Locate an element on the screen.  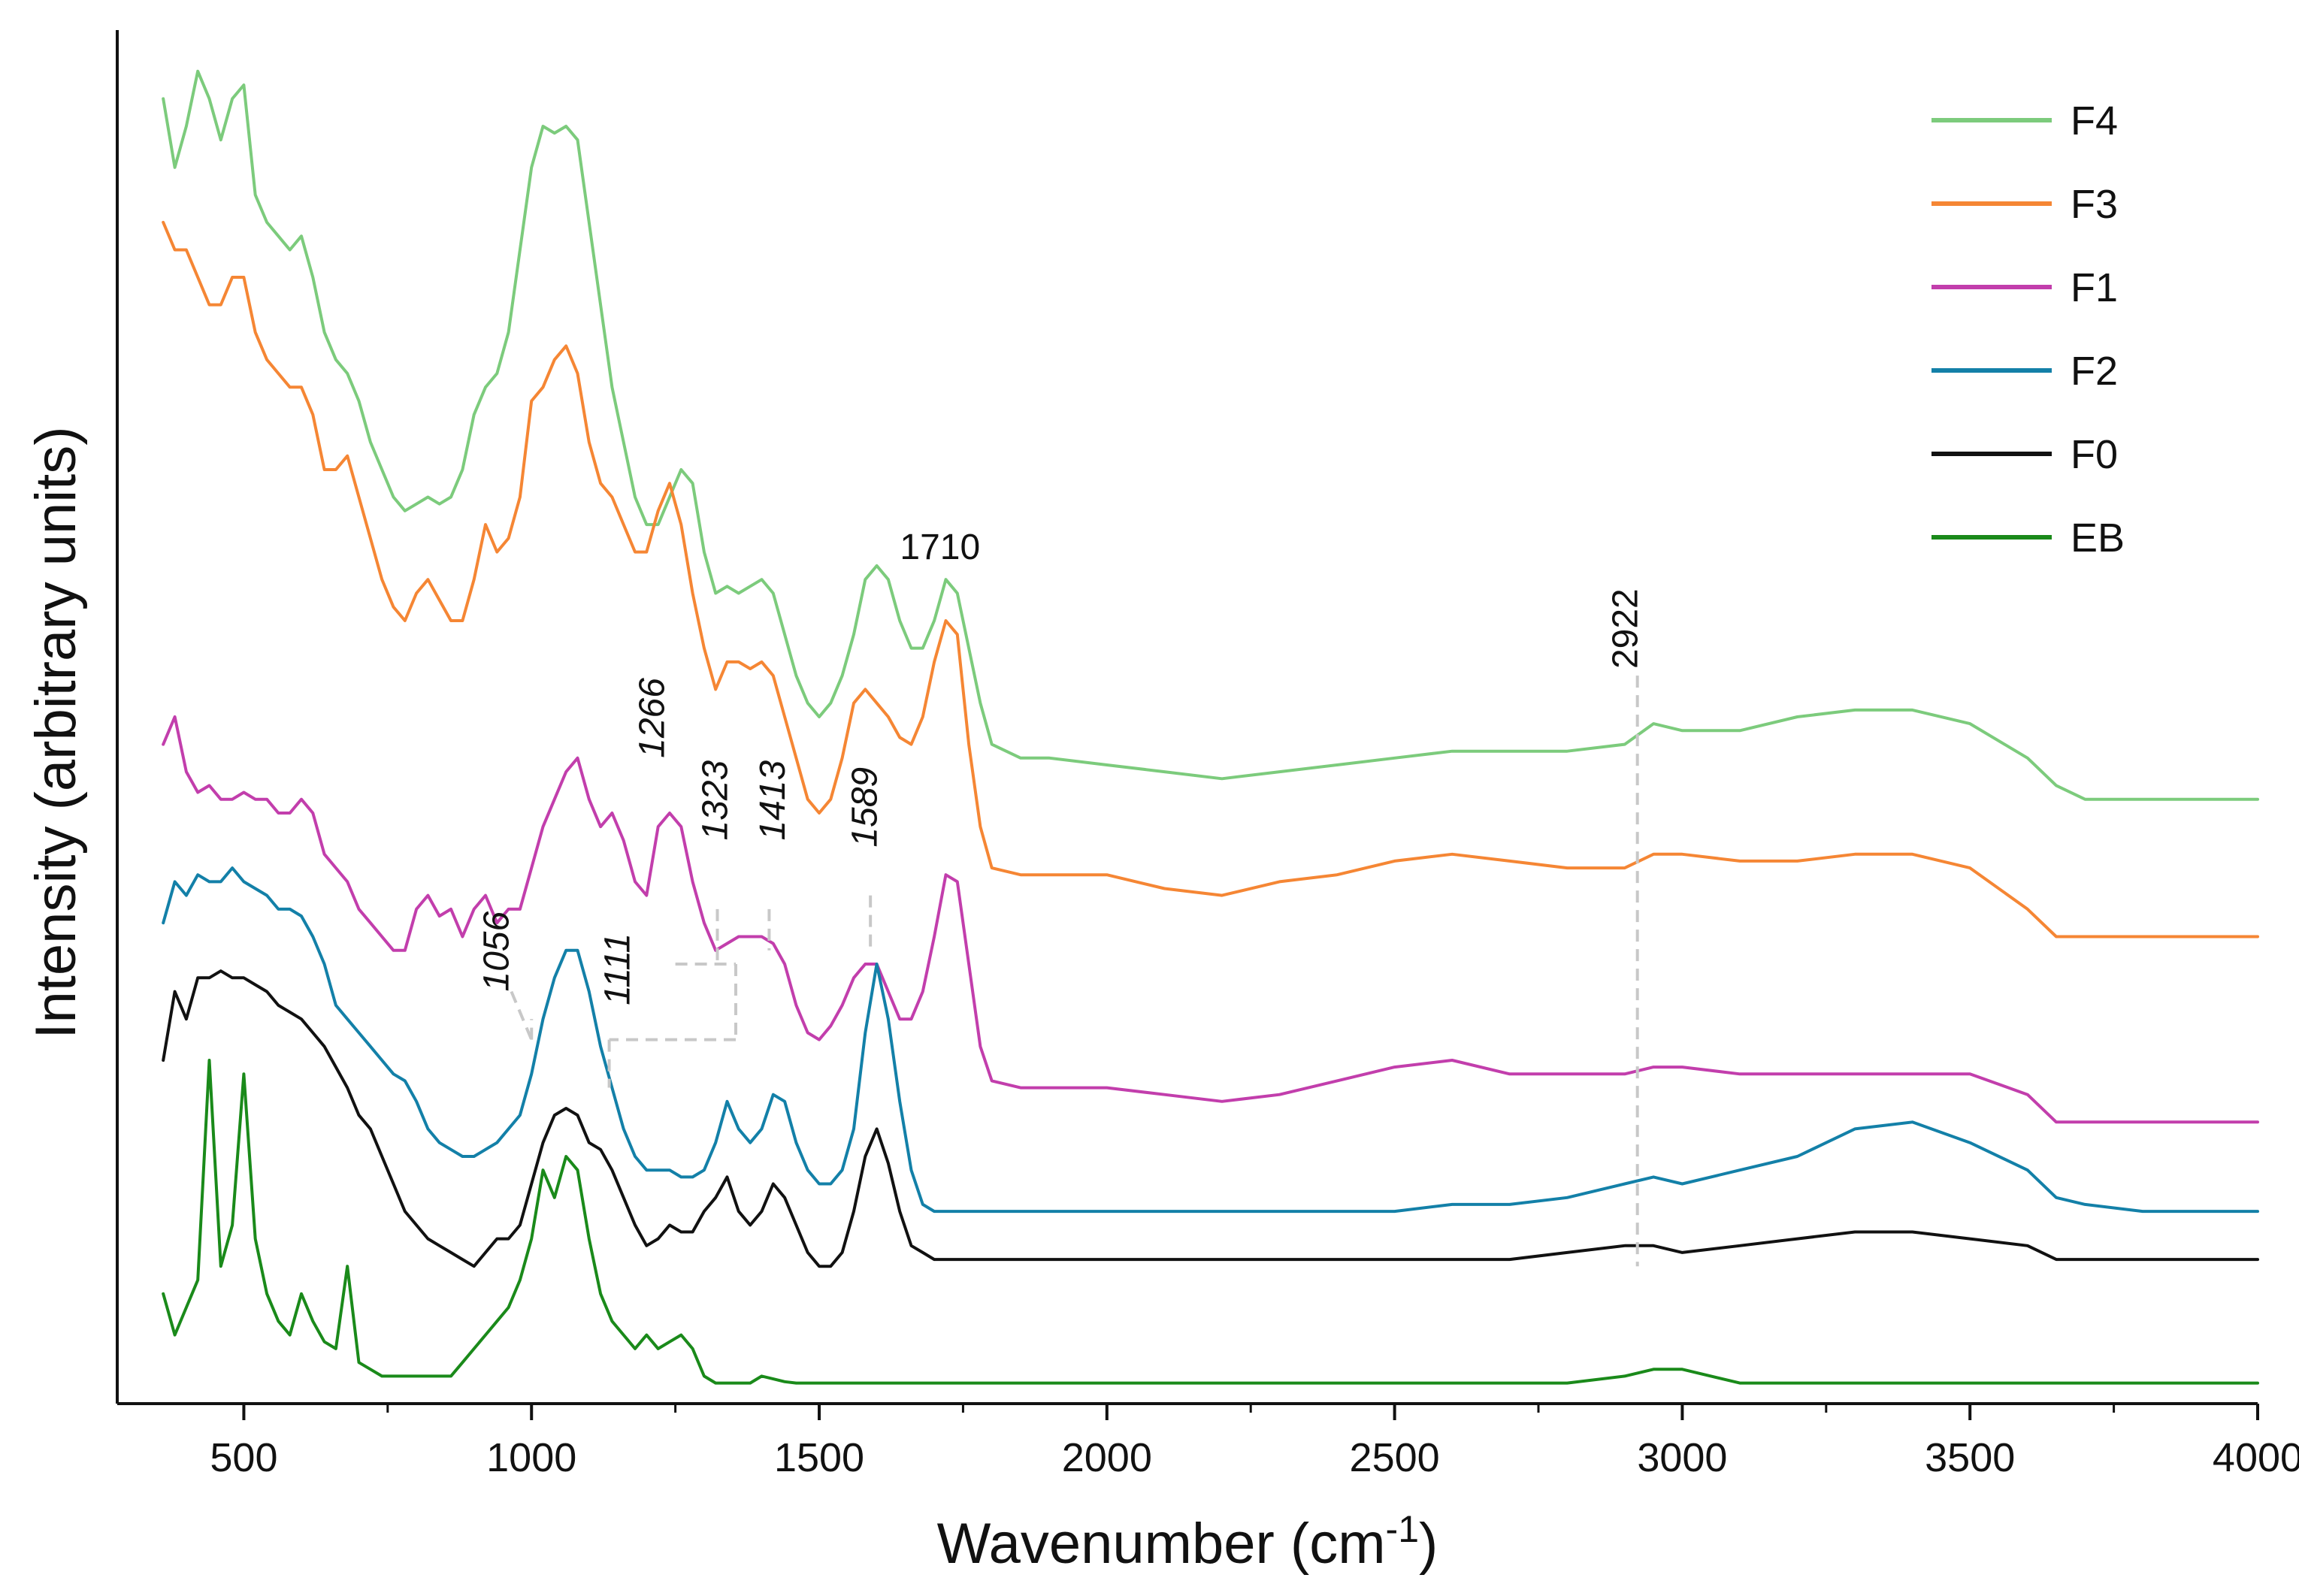
peak-label-1589: 1589 is located at coordinates (865, 807).